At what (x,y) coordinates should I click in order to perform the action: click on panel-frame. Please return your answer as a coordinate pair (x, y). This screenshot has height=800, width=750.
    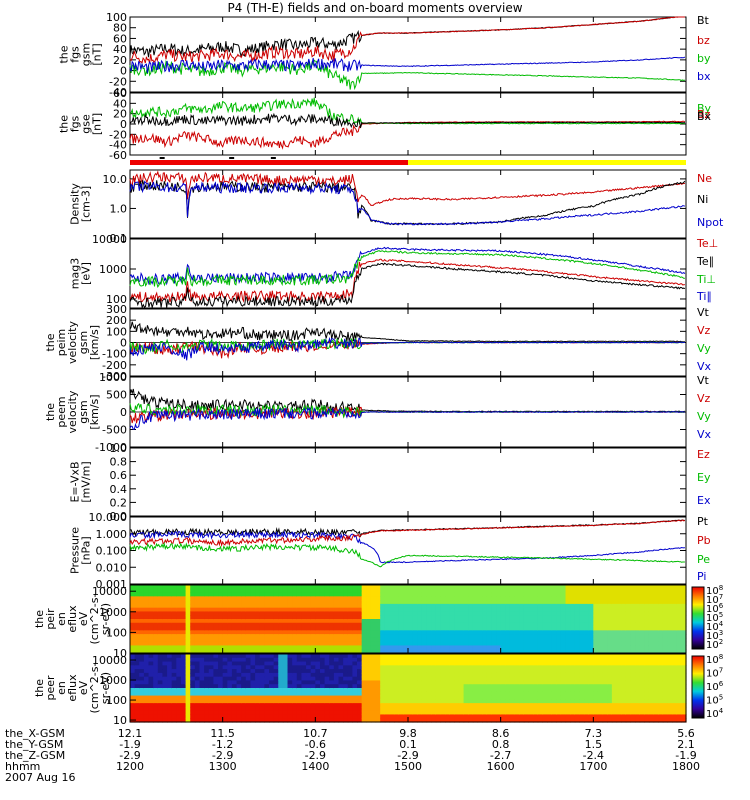
    Looking at the image, I should click on (408, 482).